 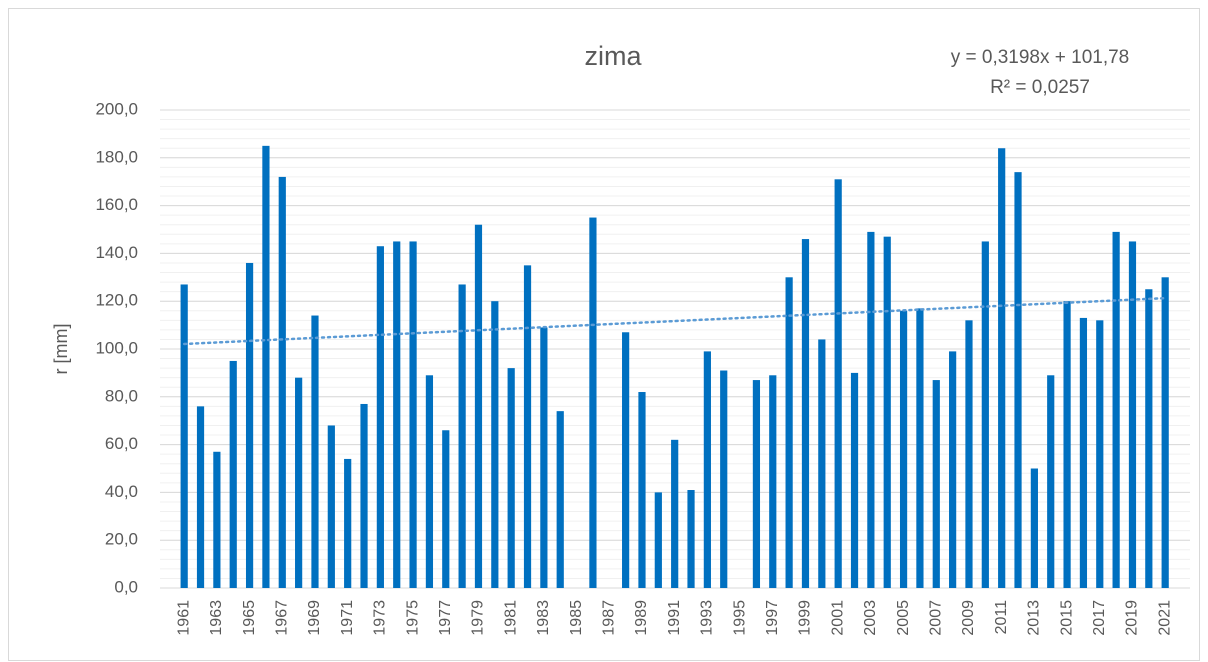 I want to click on trend-line, so click(x=674, y=321).